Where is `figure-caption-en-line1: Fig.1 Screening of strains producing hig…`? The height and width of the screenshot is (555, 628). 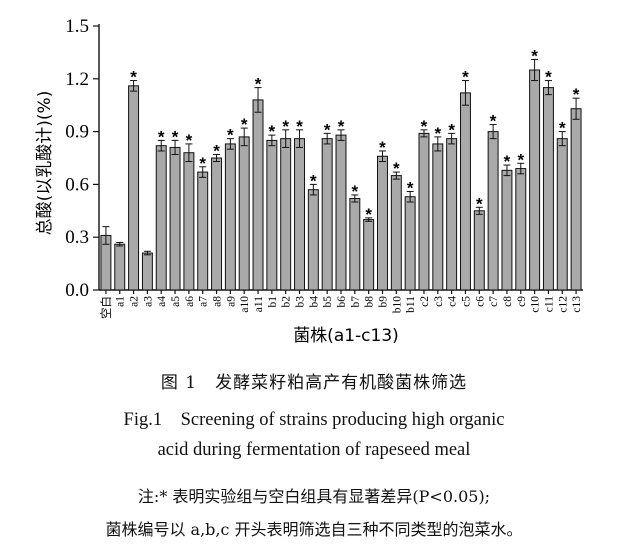
figure-caption-en-line1: Fig.1 Screening of strains producing hig… is located at coordinates (314, 420).